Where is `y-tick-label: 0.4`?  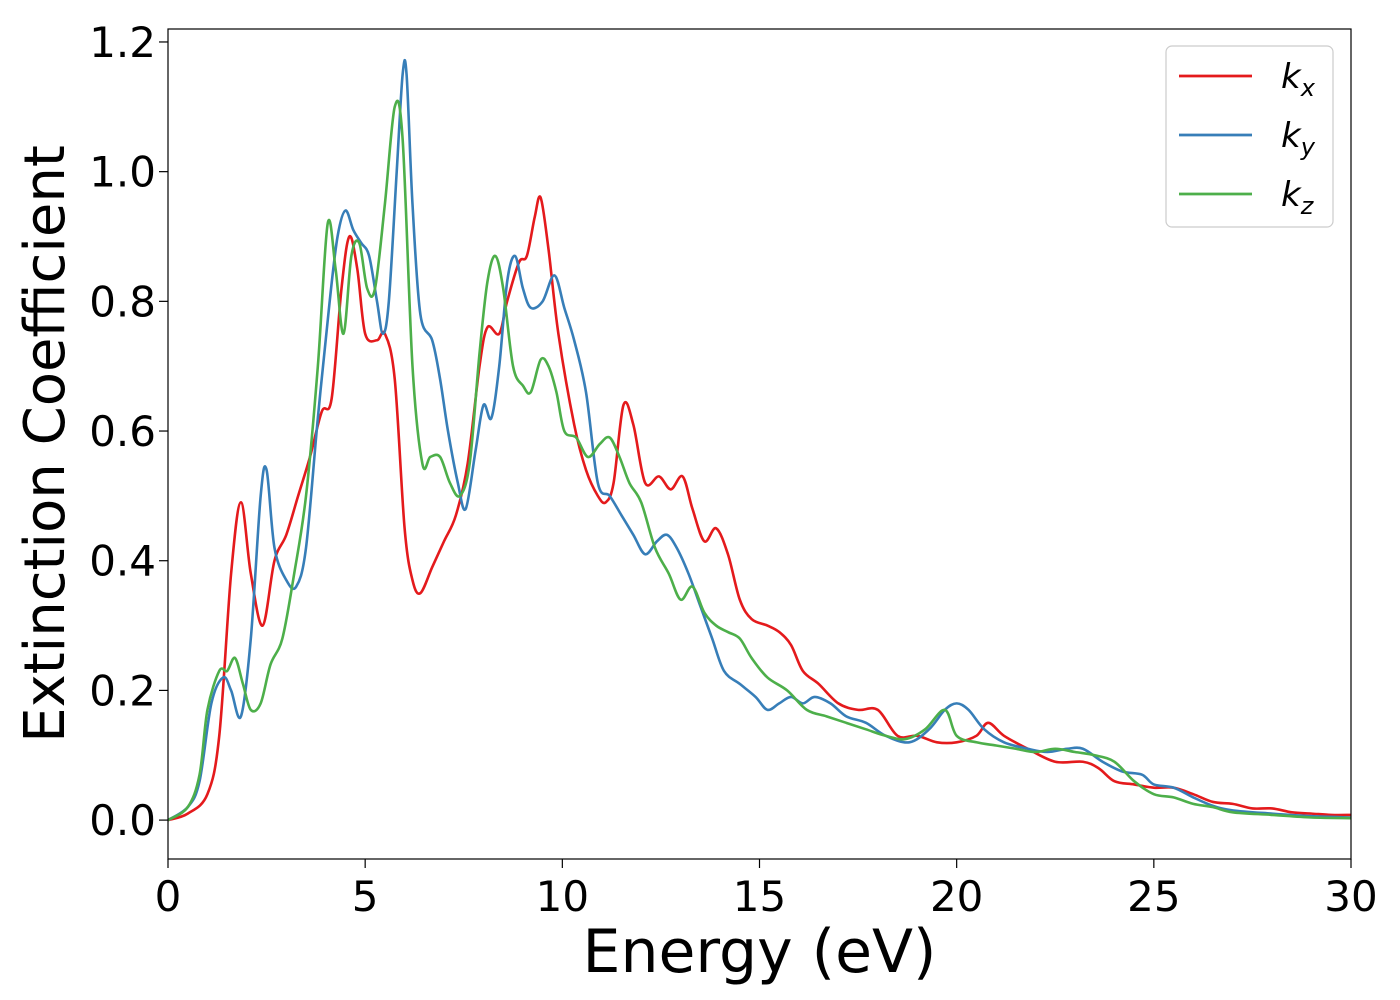 y-tick-label: 0.4 is located at coordinates (122, 561).